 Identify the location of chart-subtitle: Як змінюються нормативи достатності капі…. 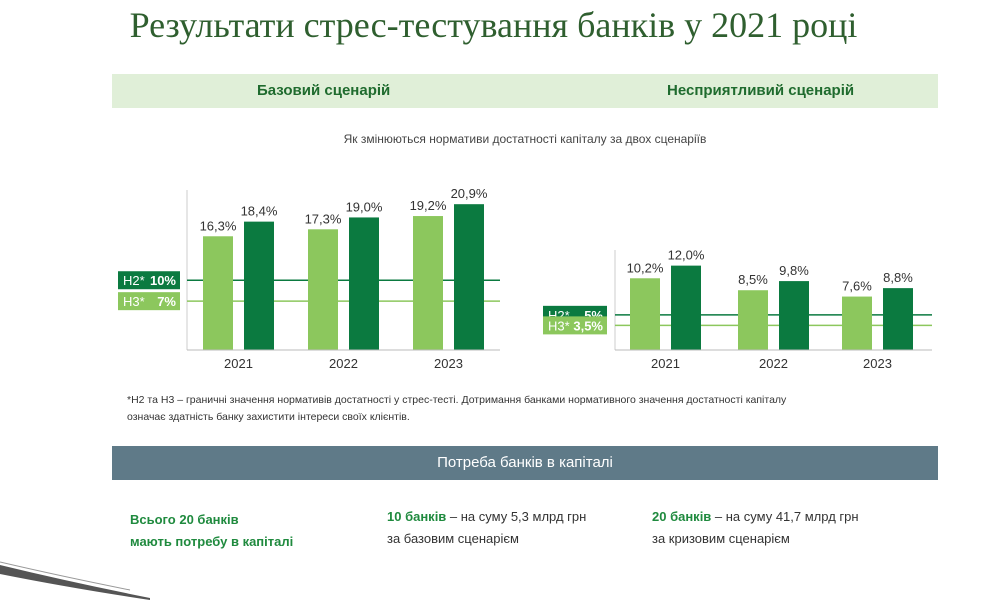
(525, 139).